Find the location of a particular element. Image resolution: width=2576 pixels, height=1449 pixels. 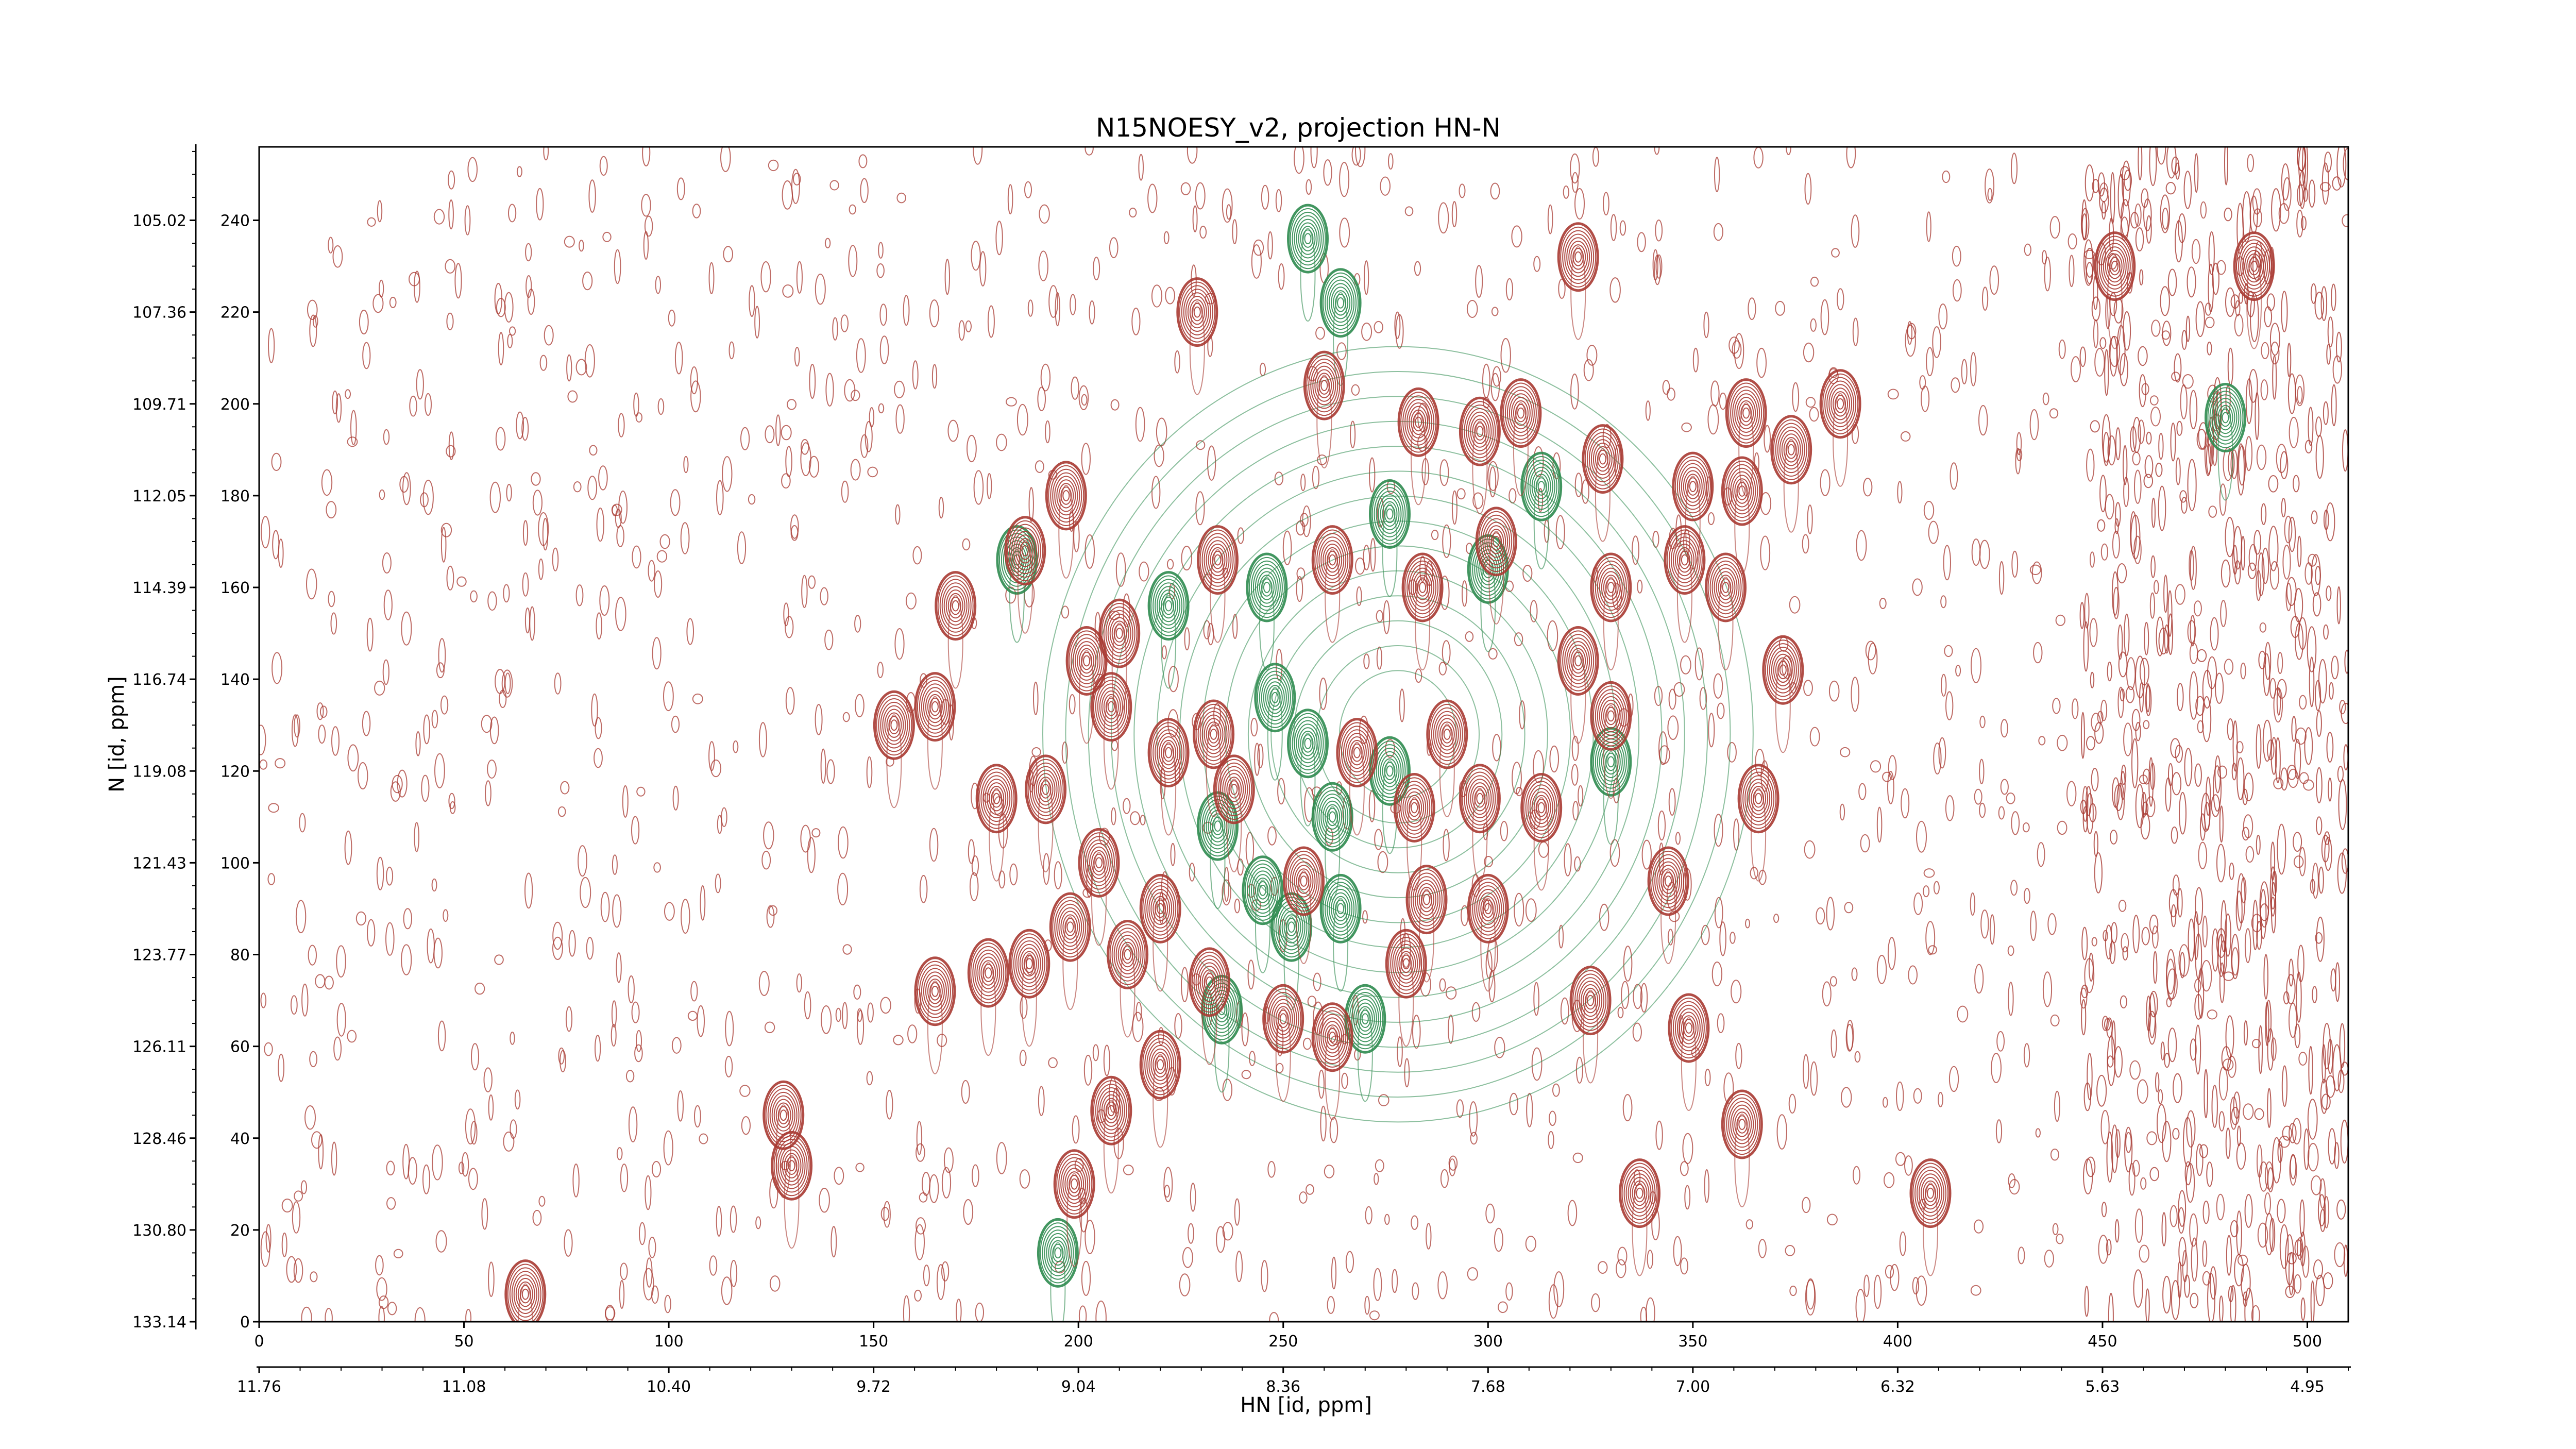

y-ppm-tick-label: 116.74 is located at coordinates (159, 680).